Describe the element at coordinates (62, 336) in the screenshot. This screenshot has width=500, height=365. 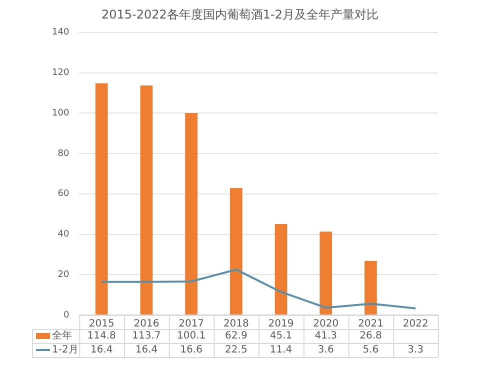
I see `legend-label: 全年` at that location.